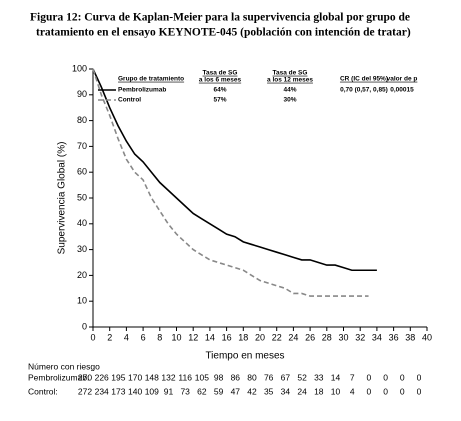  What do you see at coordinates (151, 79) in the screenshot?
I see `legend-header: Grupo de tratamiento` at bounding box center [151, 79].